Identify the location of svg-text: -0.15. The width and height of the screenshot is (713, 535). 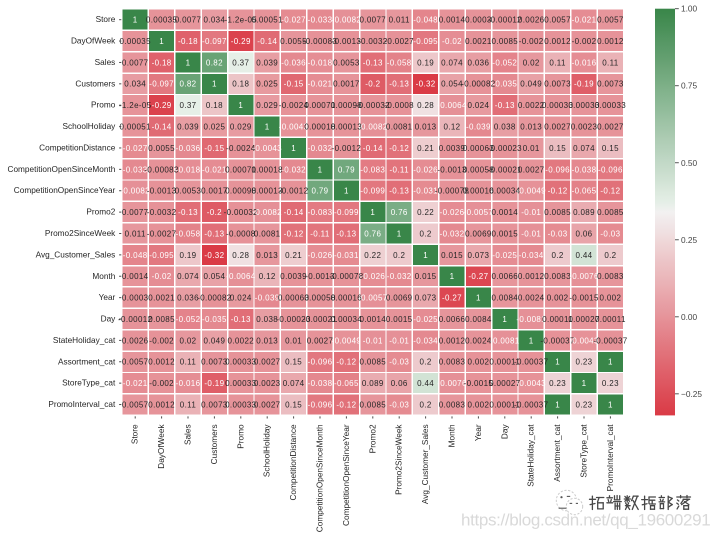
(294, 84).